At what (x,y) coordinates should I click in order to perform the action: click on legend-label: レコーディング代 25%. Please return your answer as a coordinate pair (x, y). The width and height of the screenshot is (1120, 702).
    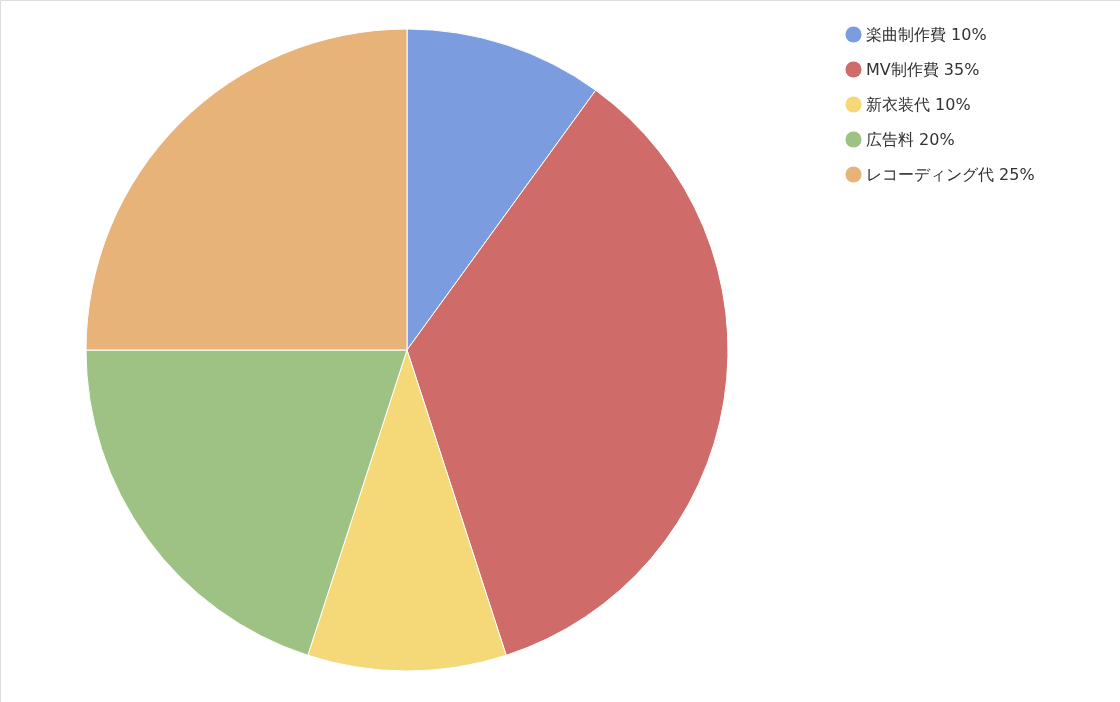
    Looking at the image, I should click on (950, 174).